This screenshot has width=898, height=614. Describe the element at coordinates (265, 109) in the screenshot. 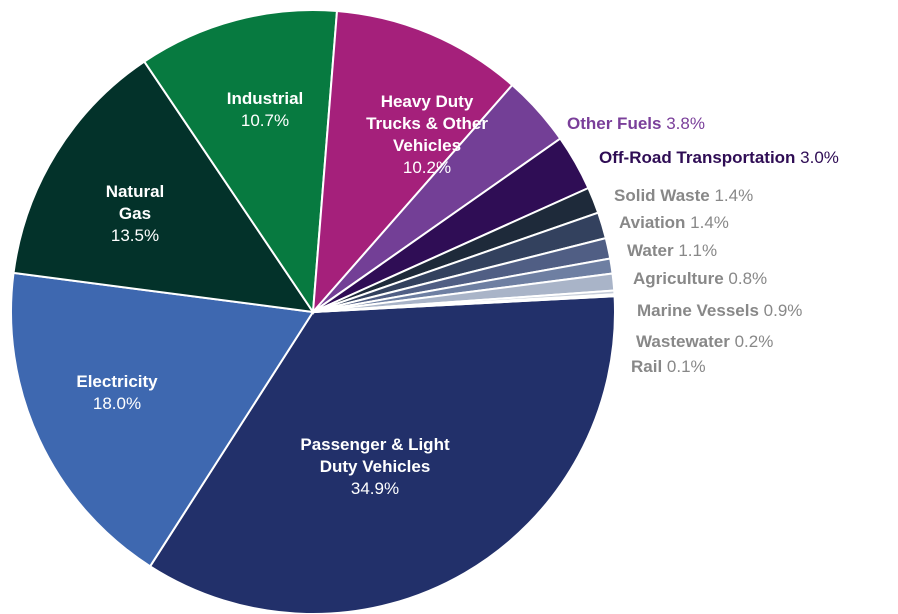

I see `label-industrial: Industrial 10.7%` at that location.